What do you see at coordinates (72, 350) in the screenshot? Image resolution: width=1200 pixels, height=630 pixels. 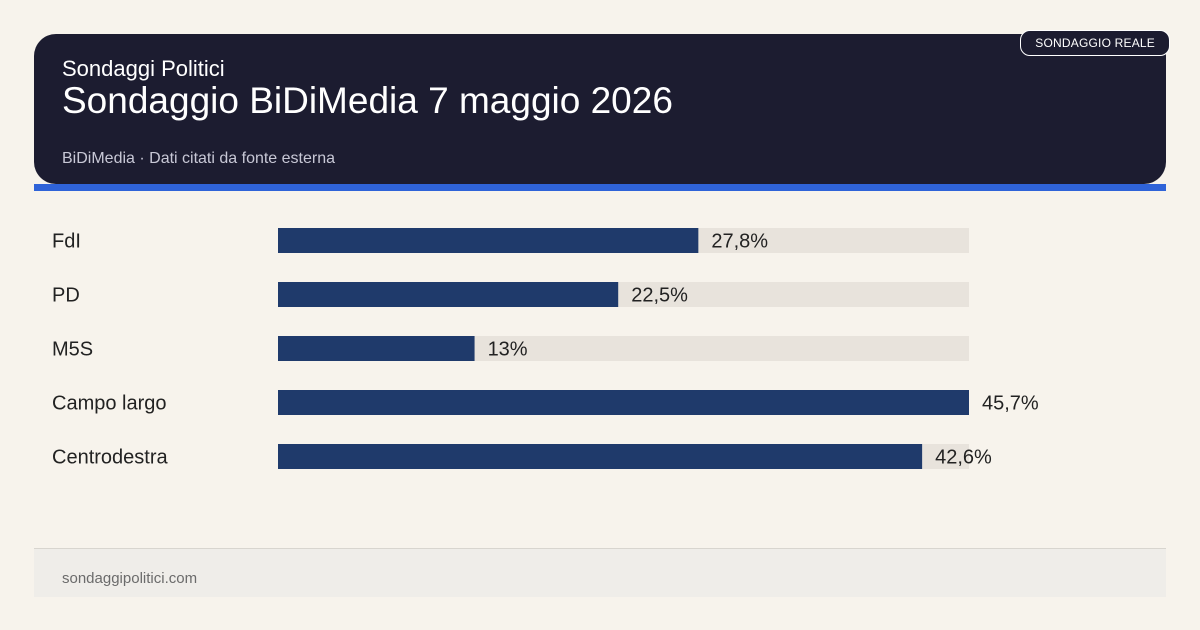 I see `category-label: M5S` at bounding box center [72, 350].